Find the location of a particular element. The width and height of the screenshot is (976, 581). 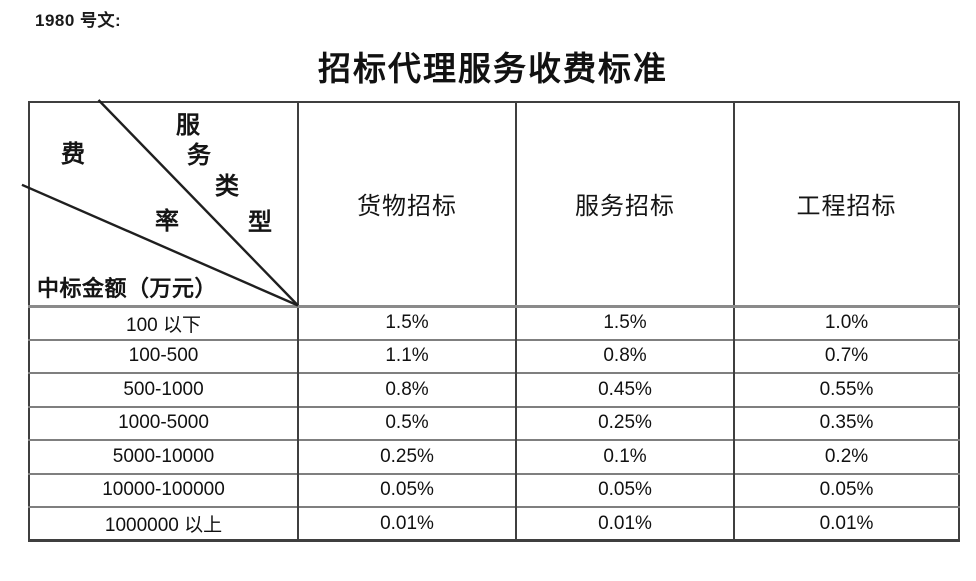

rate-cell: 1.1% is located at coordinates (406, 355).